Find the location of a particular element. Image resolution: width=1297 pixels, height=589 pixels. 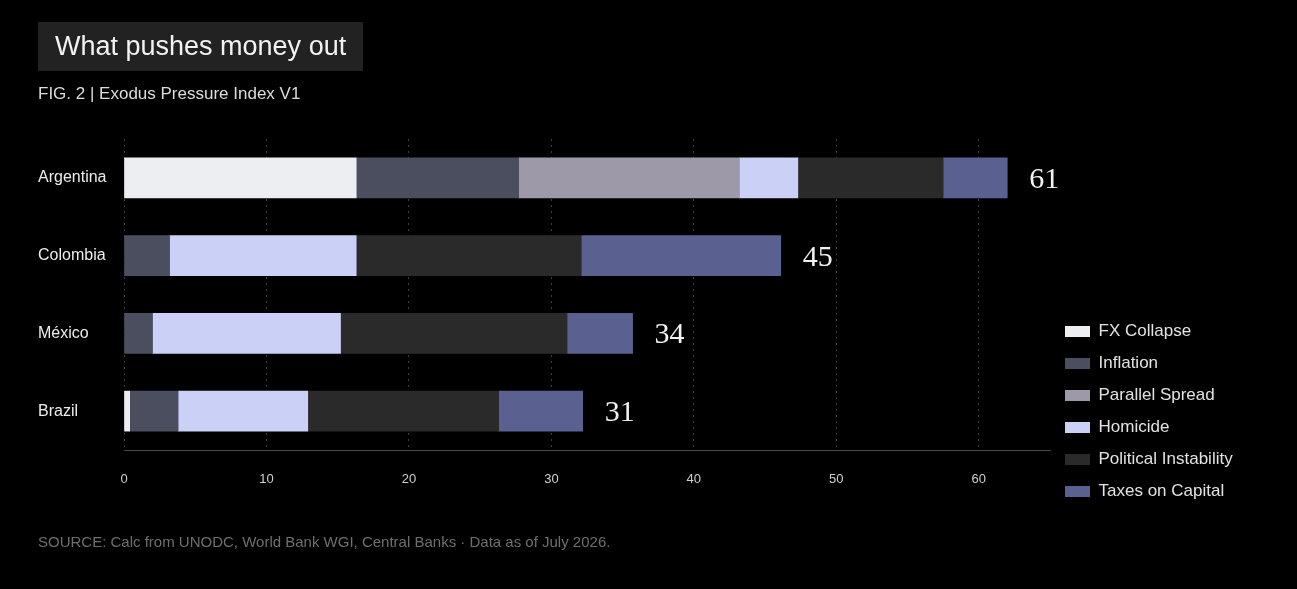

x-tick-label: 60 is located at coordinates (978, 479).